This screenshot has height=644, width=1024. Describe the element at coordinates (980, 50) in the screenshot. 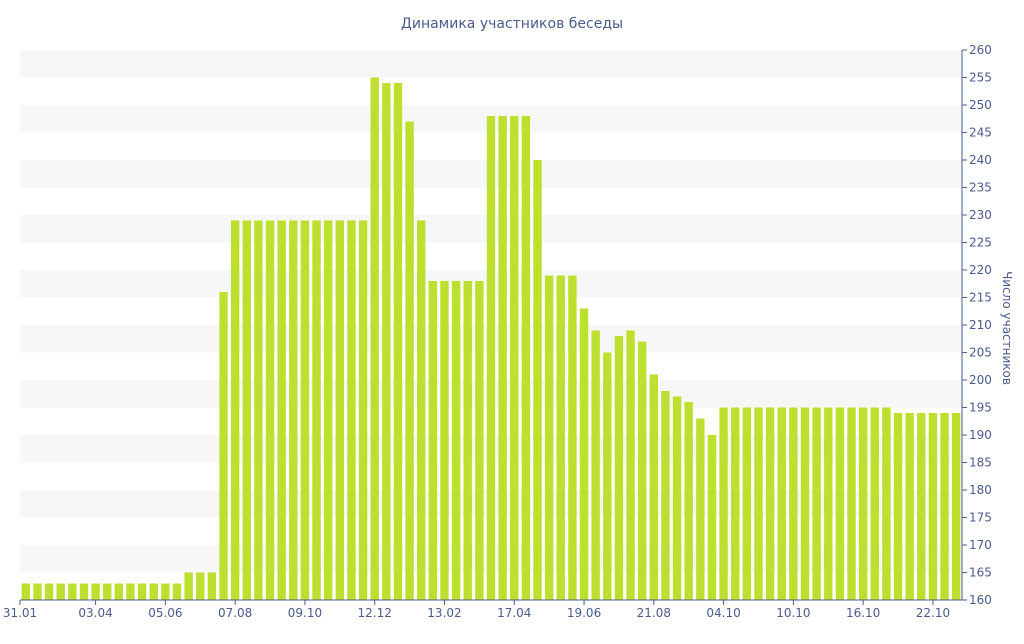

I see `y-tick-label: 260` at that location.